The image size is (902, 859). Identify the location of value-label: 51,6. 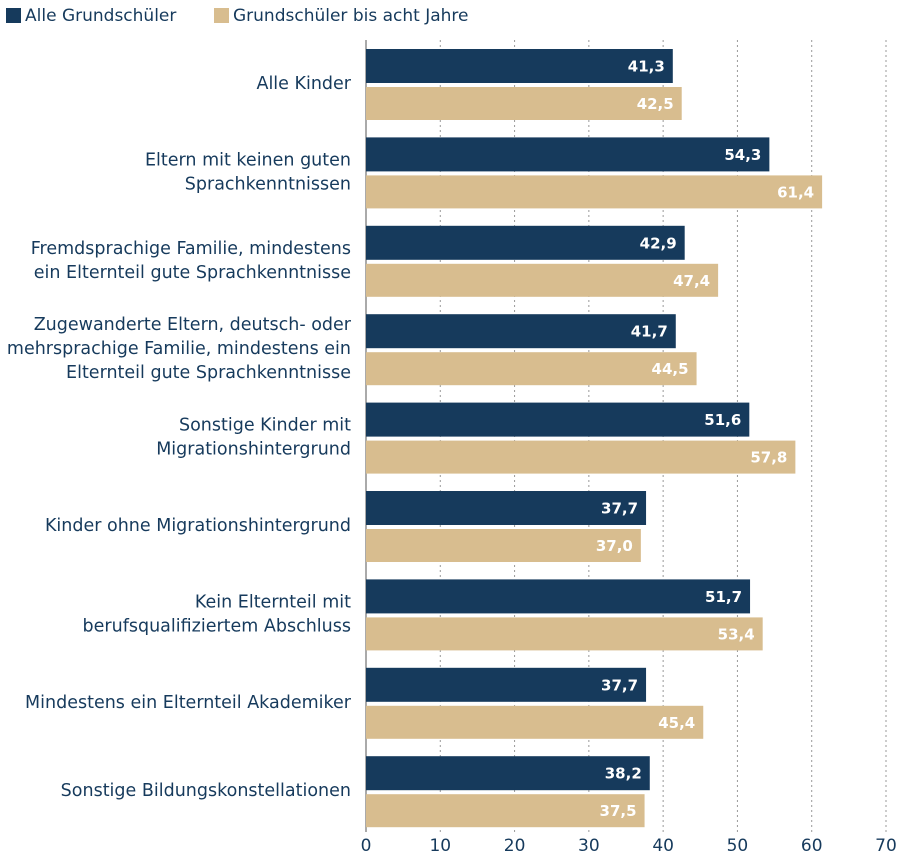
(722, 420).